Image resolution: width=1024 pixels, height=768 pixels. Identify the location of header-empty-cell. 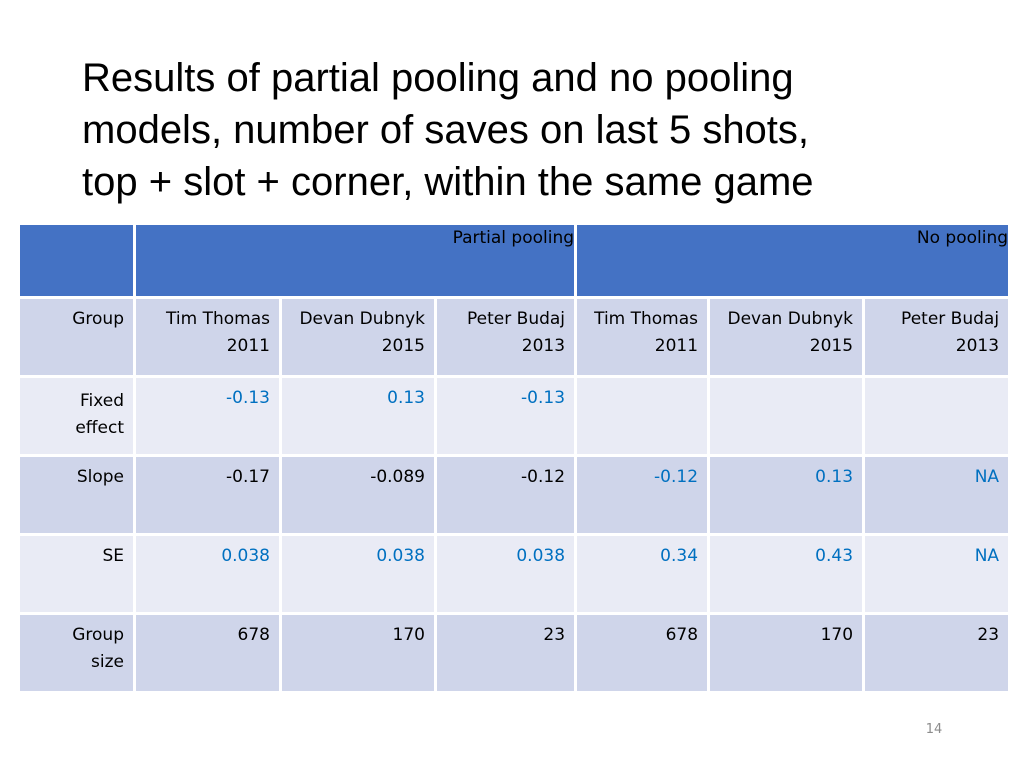
(76, 260).